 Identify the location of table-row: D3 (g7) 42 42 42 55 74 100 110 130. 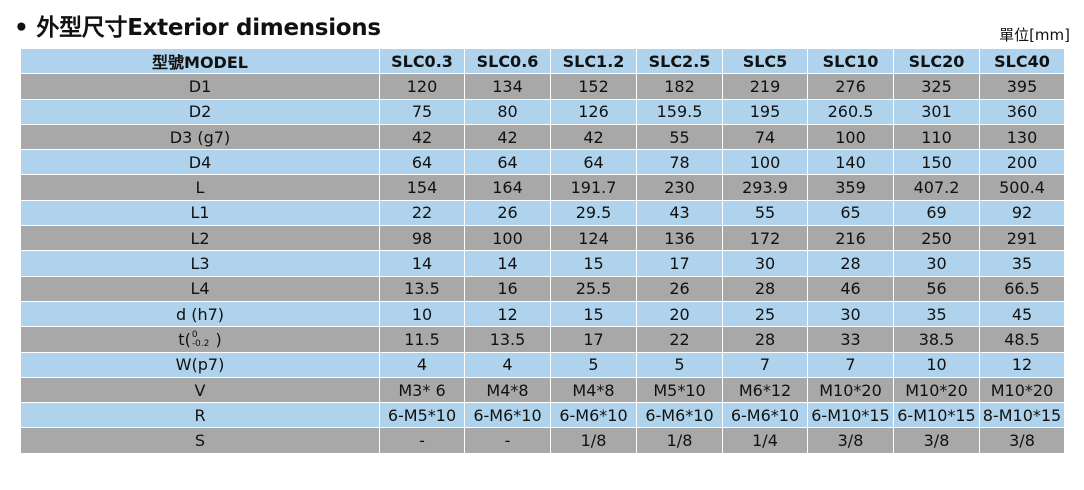
(542, 137).